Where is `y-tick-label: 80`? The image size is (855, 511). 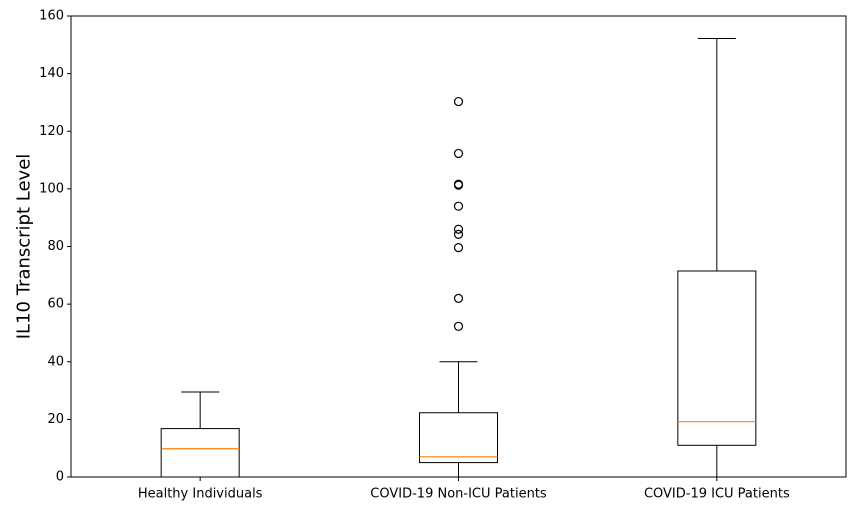 y-tick-label: 80 is located at coordinates (55, 246).